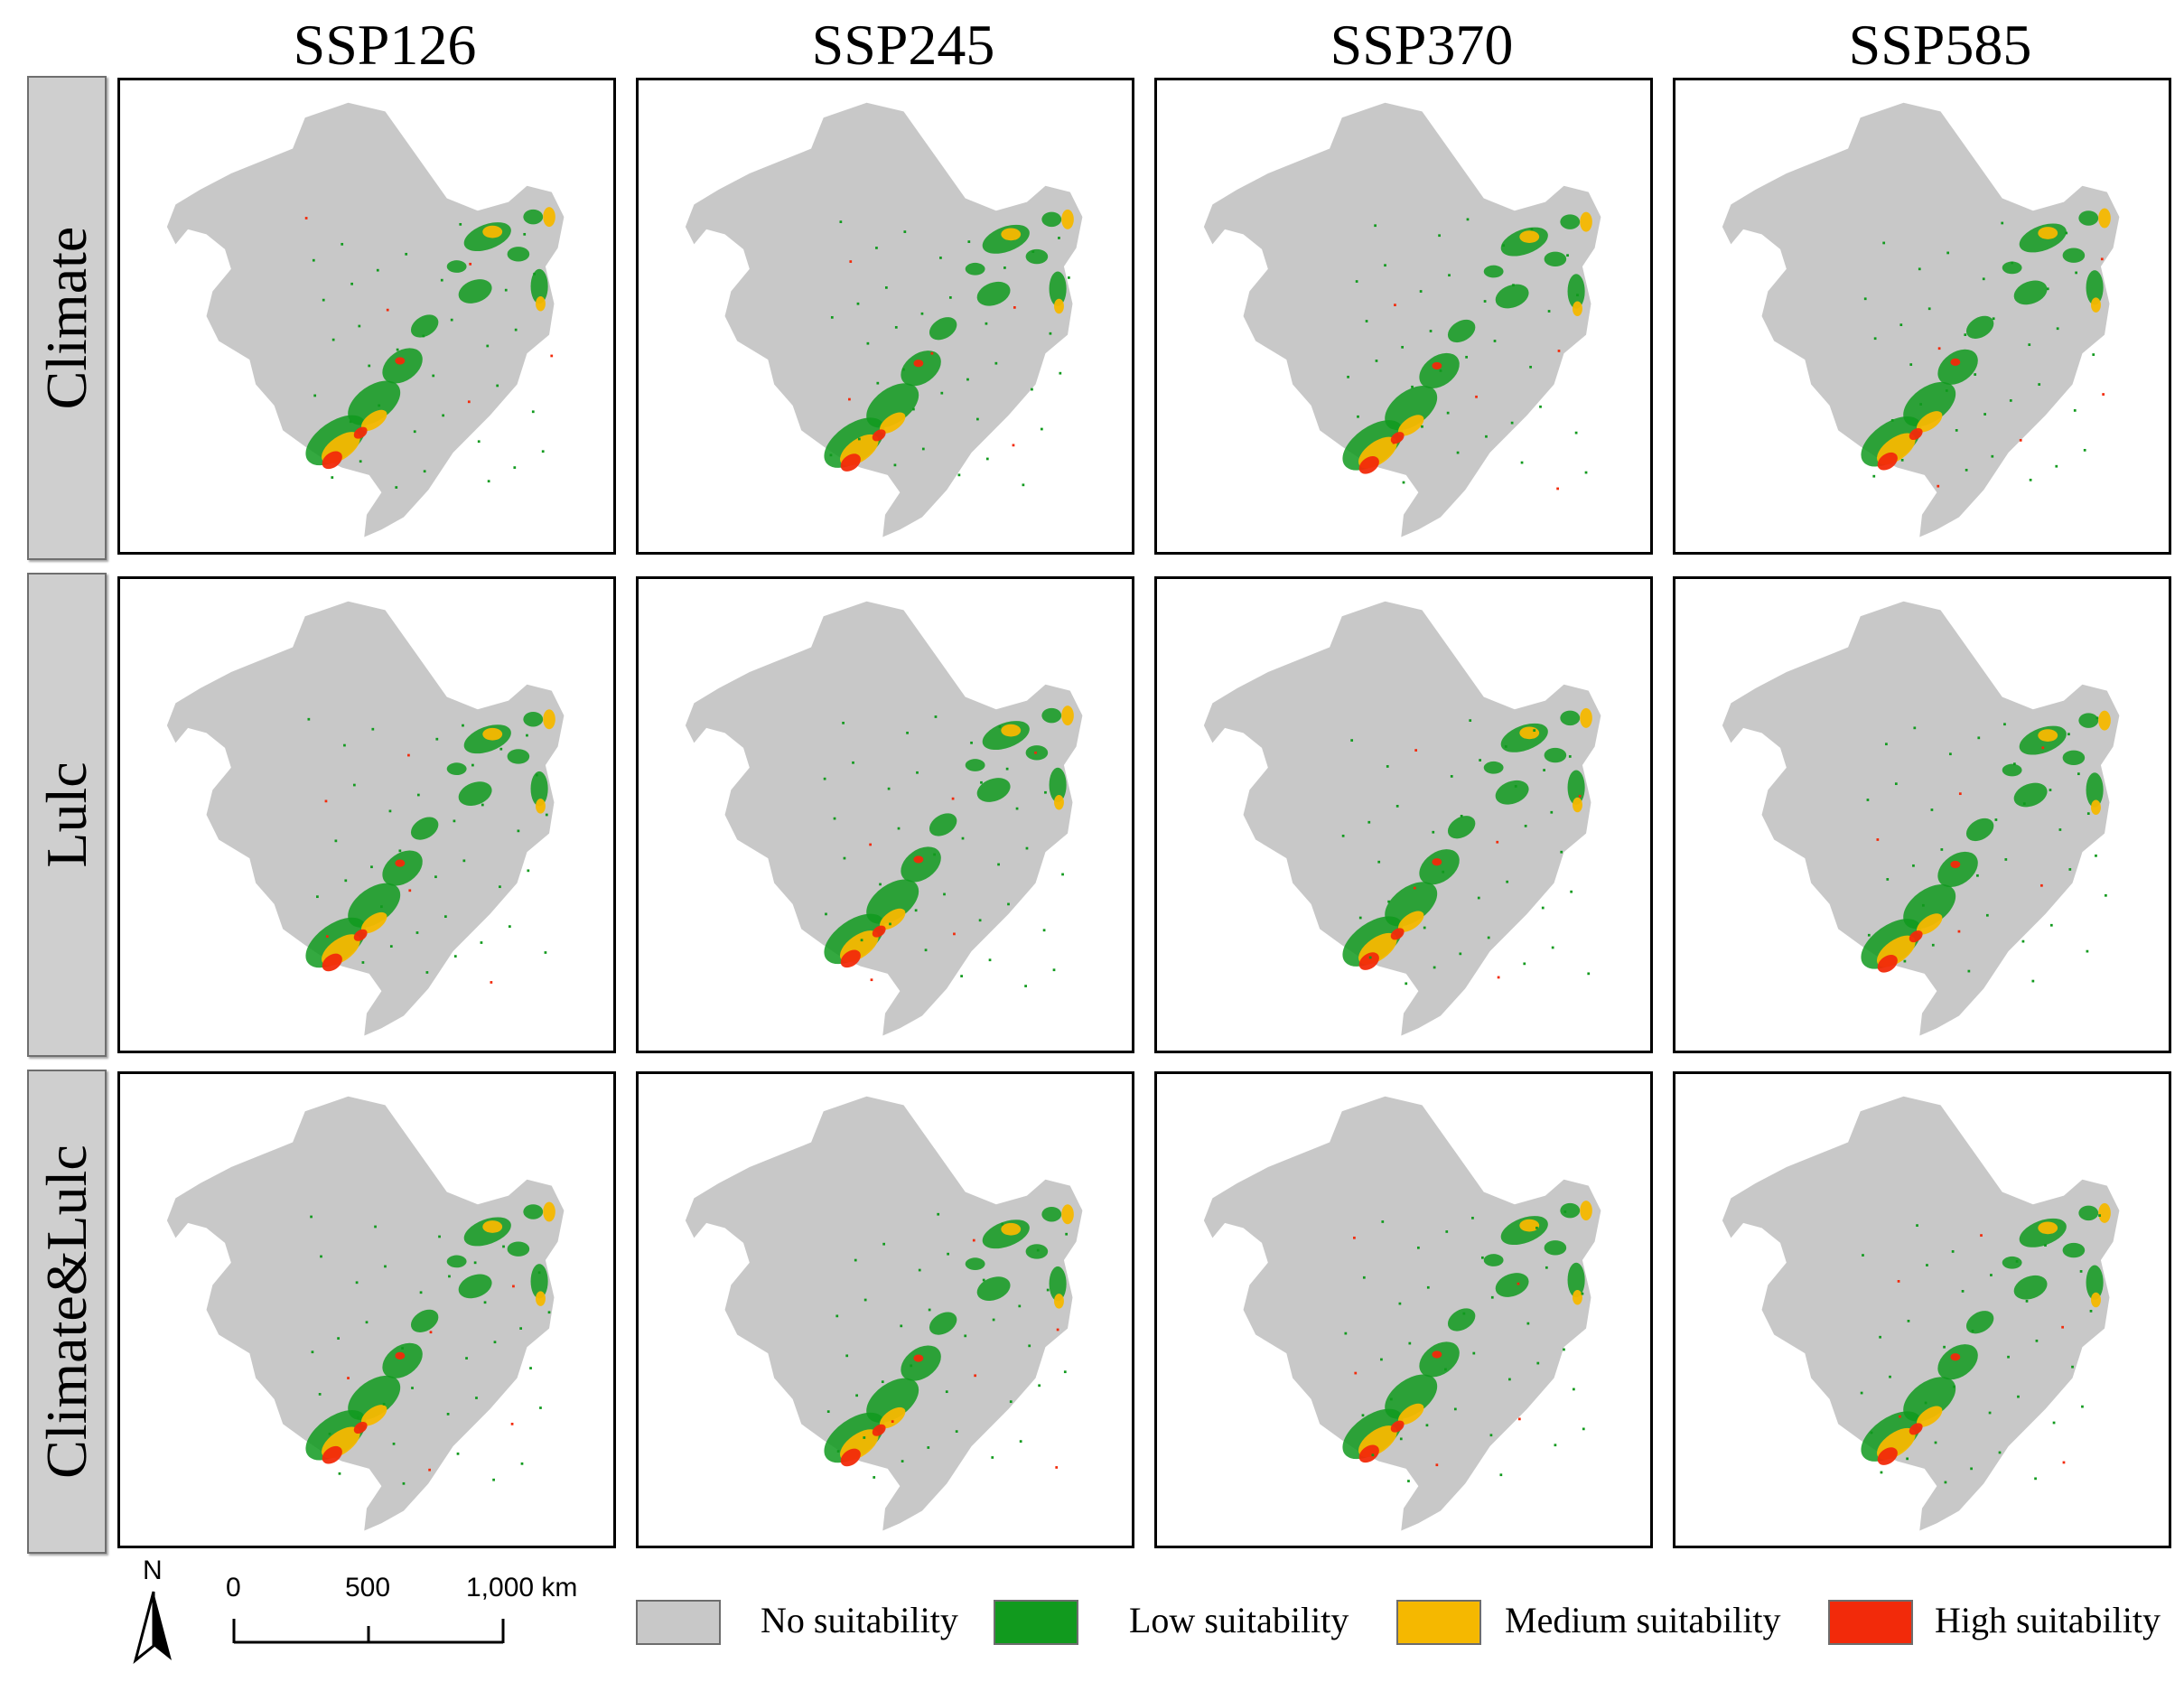  What do you see at coordinates (67, 815) in the screenshot?
I see `row-label-lulc: Lulc` at bounding box center [67, 815].